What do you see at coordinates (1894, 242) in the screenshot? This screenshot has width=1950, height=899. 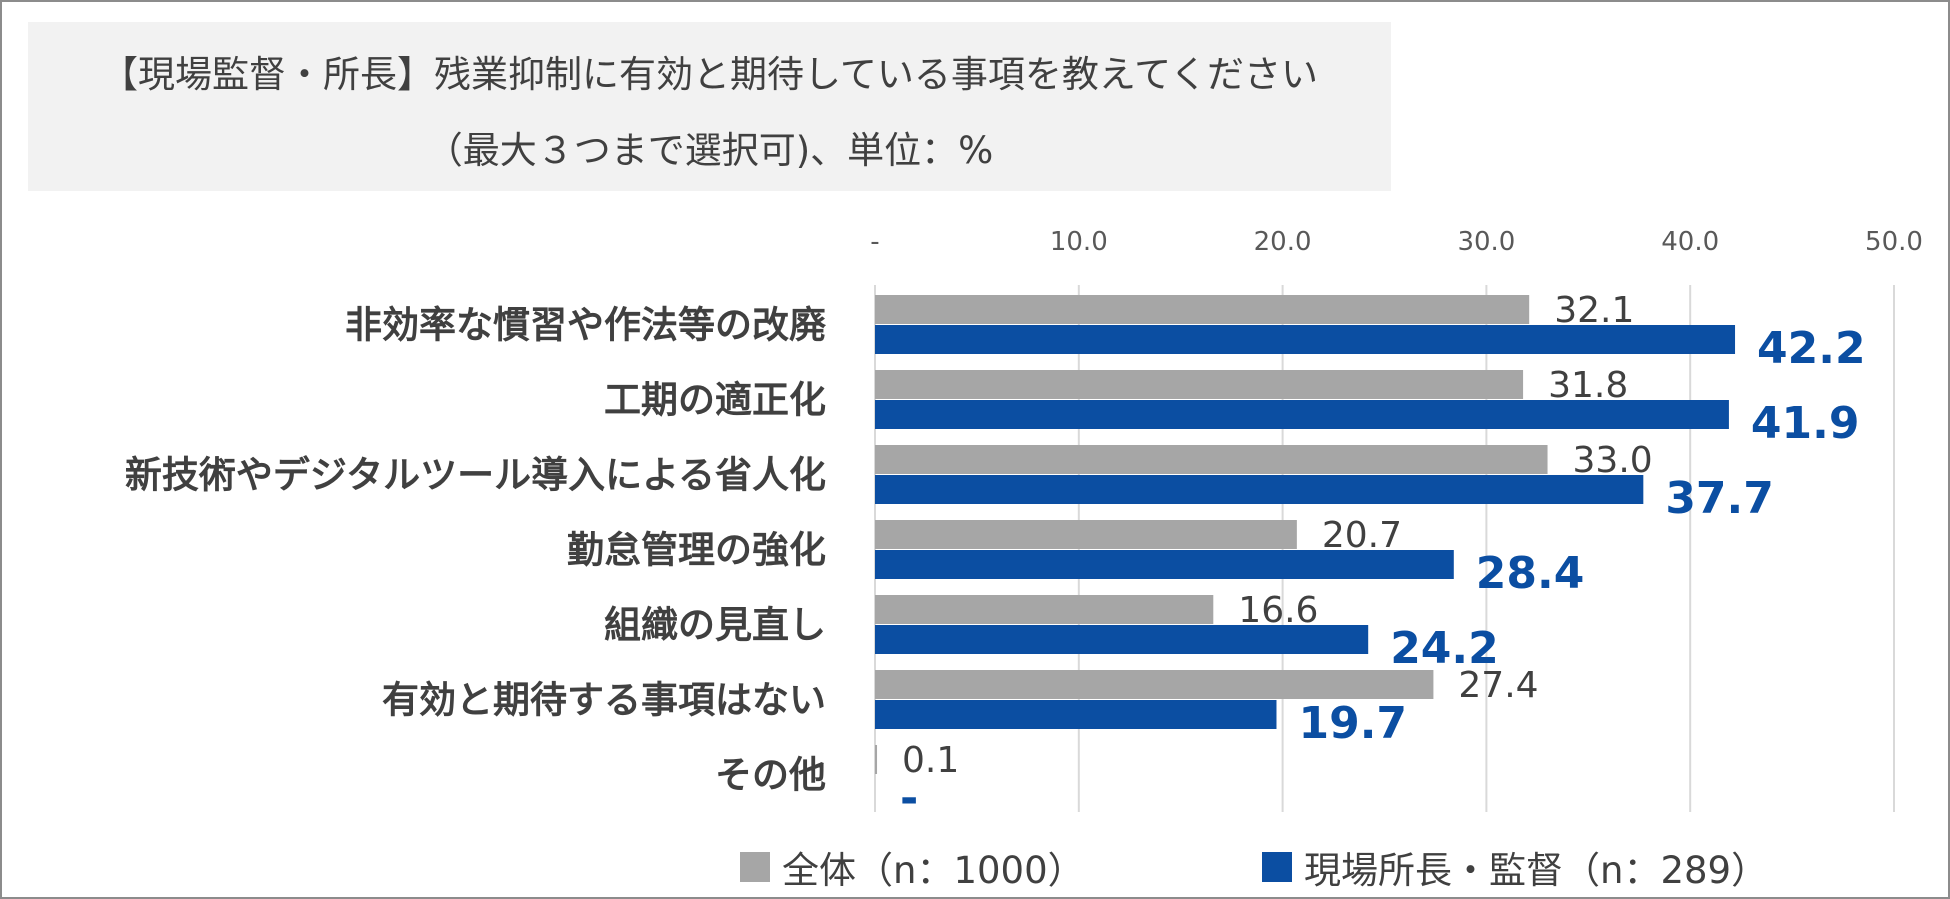 I see `x-tick-label-5: 50.0` at bounding box center [1894, 242].